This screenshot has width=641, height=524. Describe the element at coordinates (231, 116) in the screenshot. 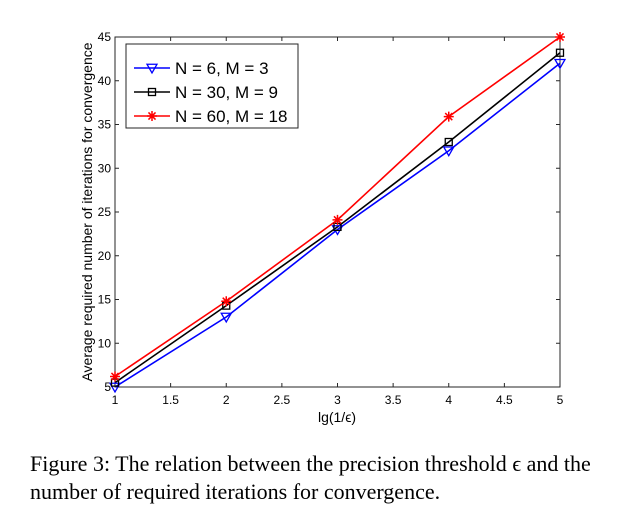

I see `legend-label-3: N = 60, M = 18` at that location.